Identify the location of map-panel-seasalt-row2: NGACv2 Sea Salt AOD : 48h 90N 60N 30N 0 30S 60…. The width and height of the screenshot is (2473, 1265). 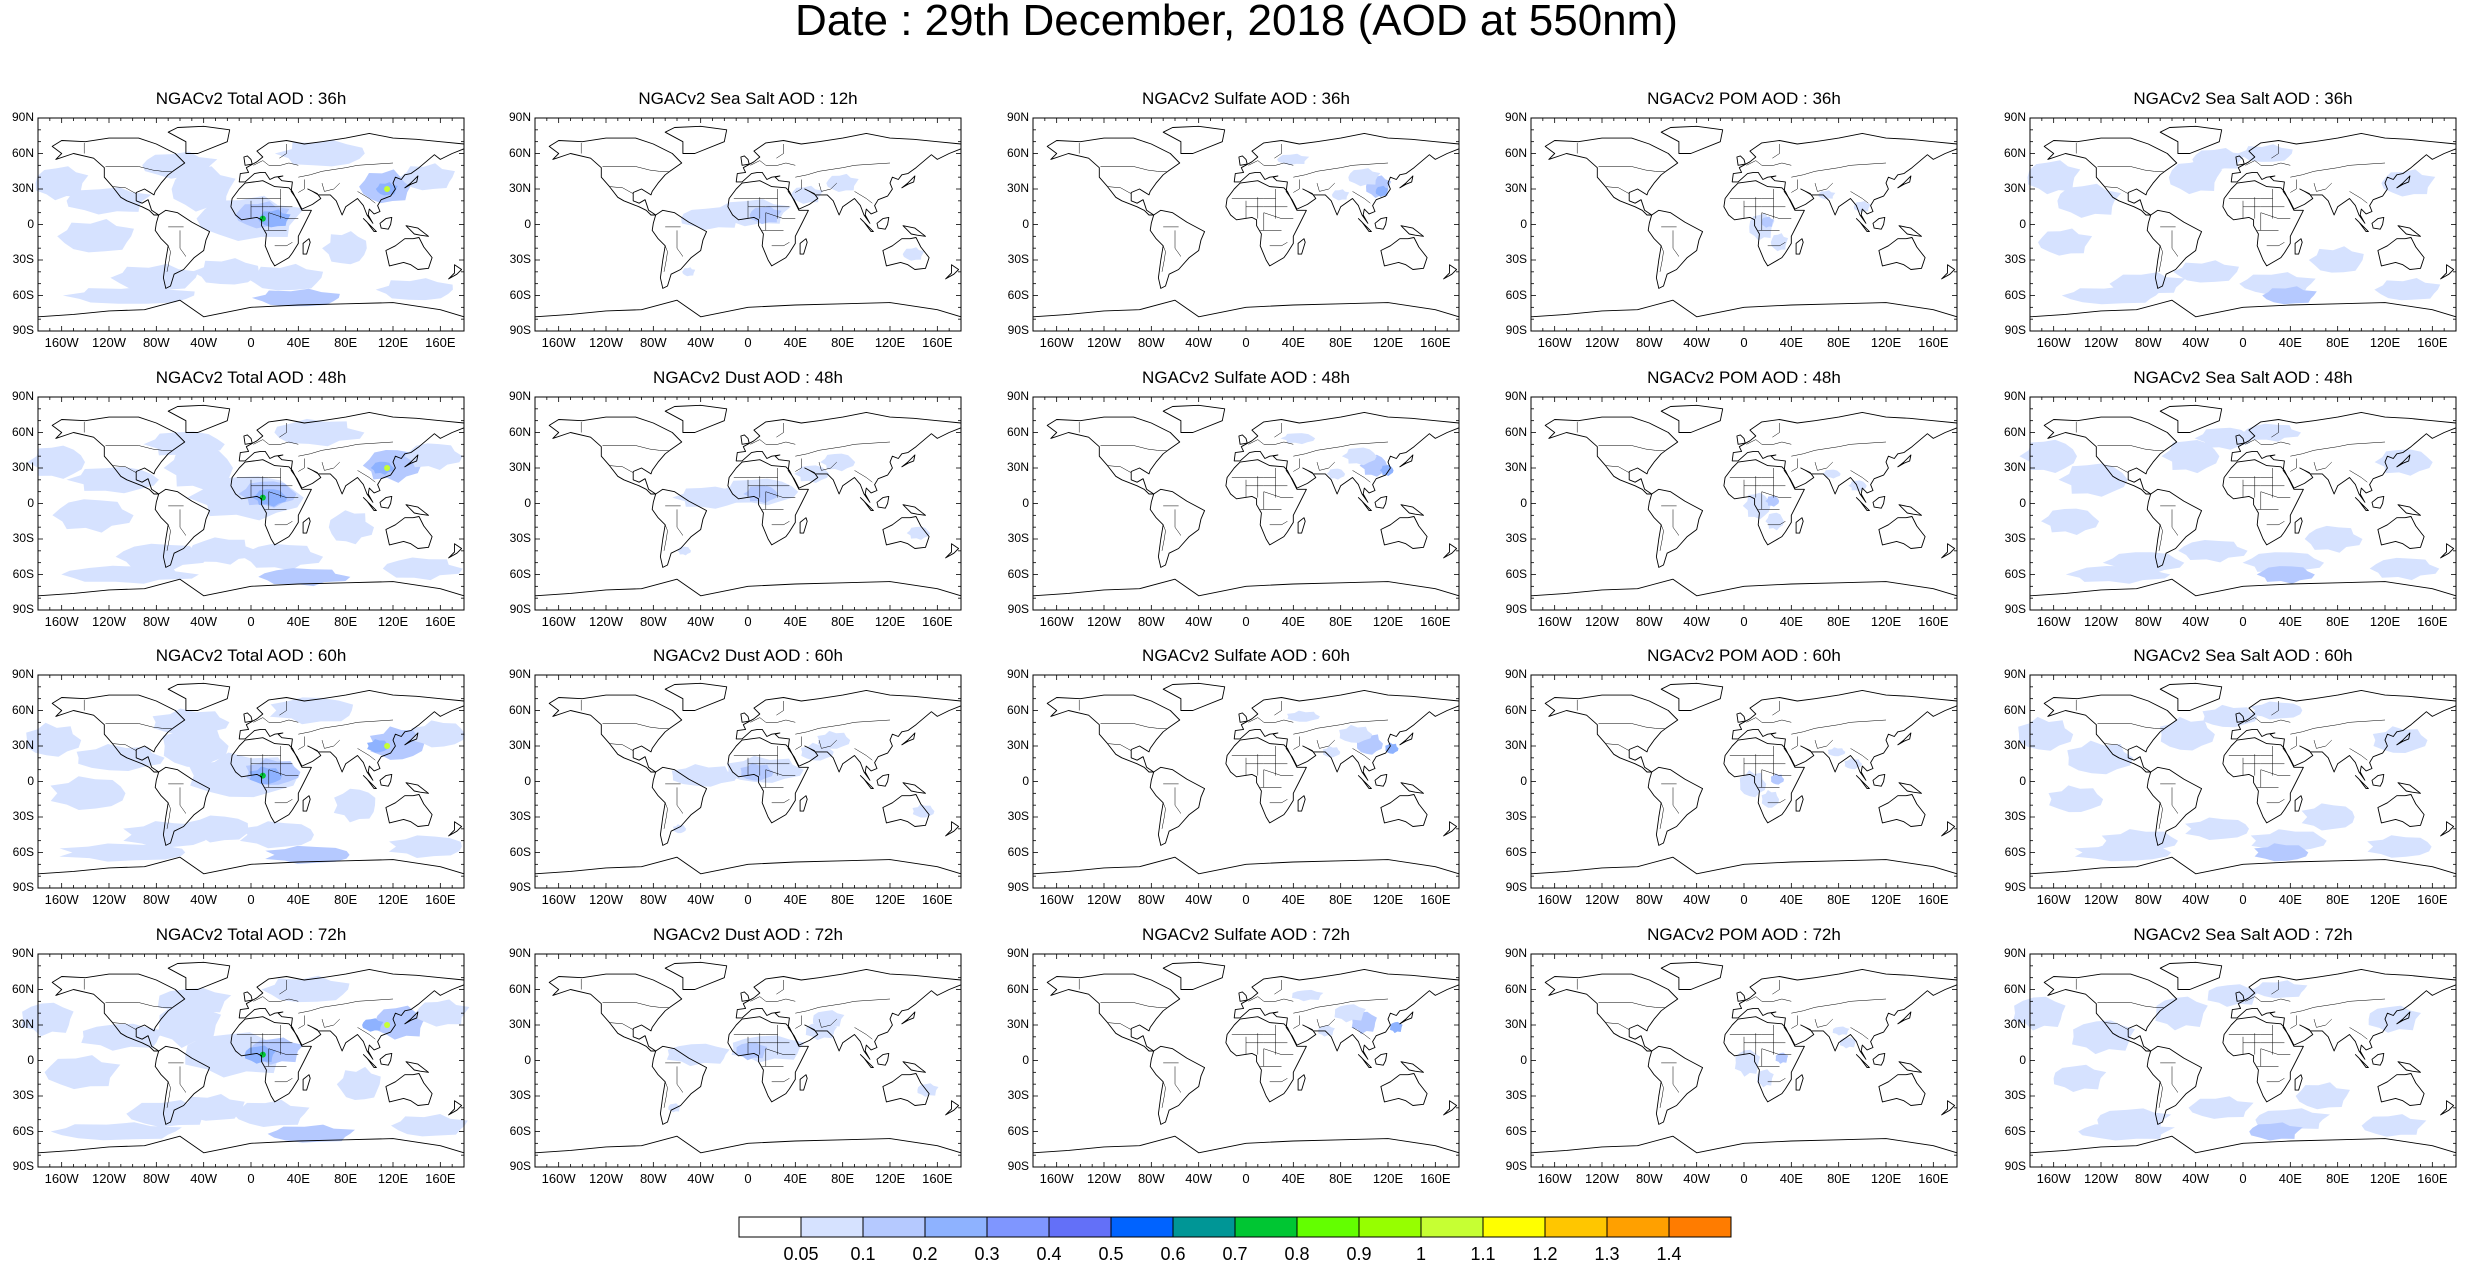
(2232, 498).